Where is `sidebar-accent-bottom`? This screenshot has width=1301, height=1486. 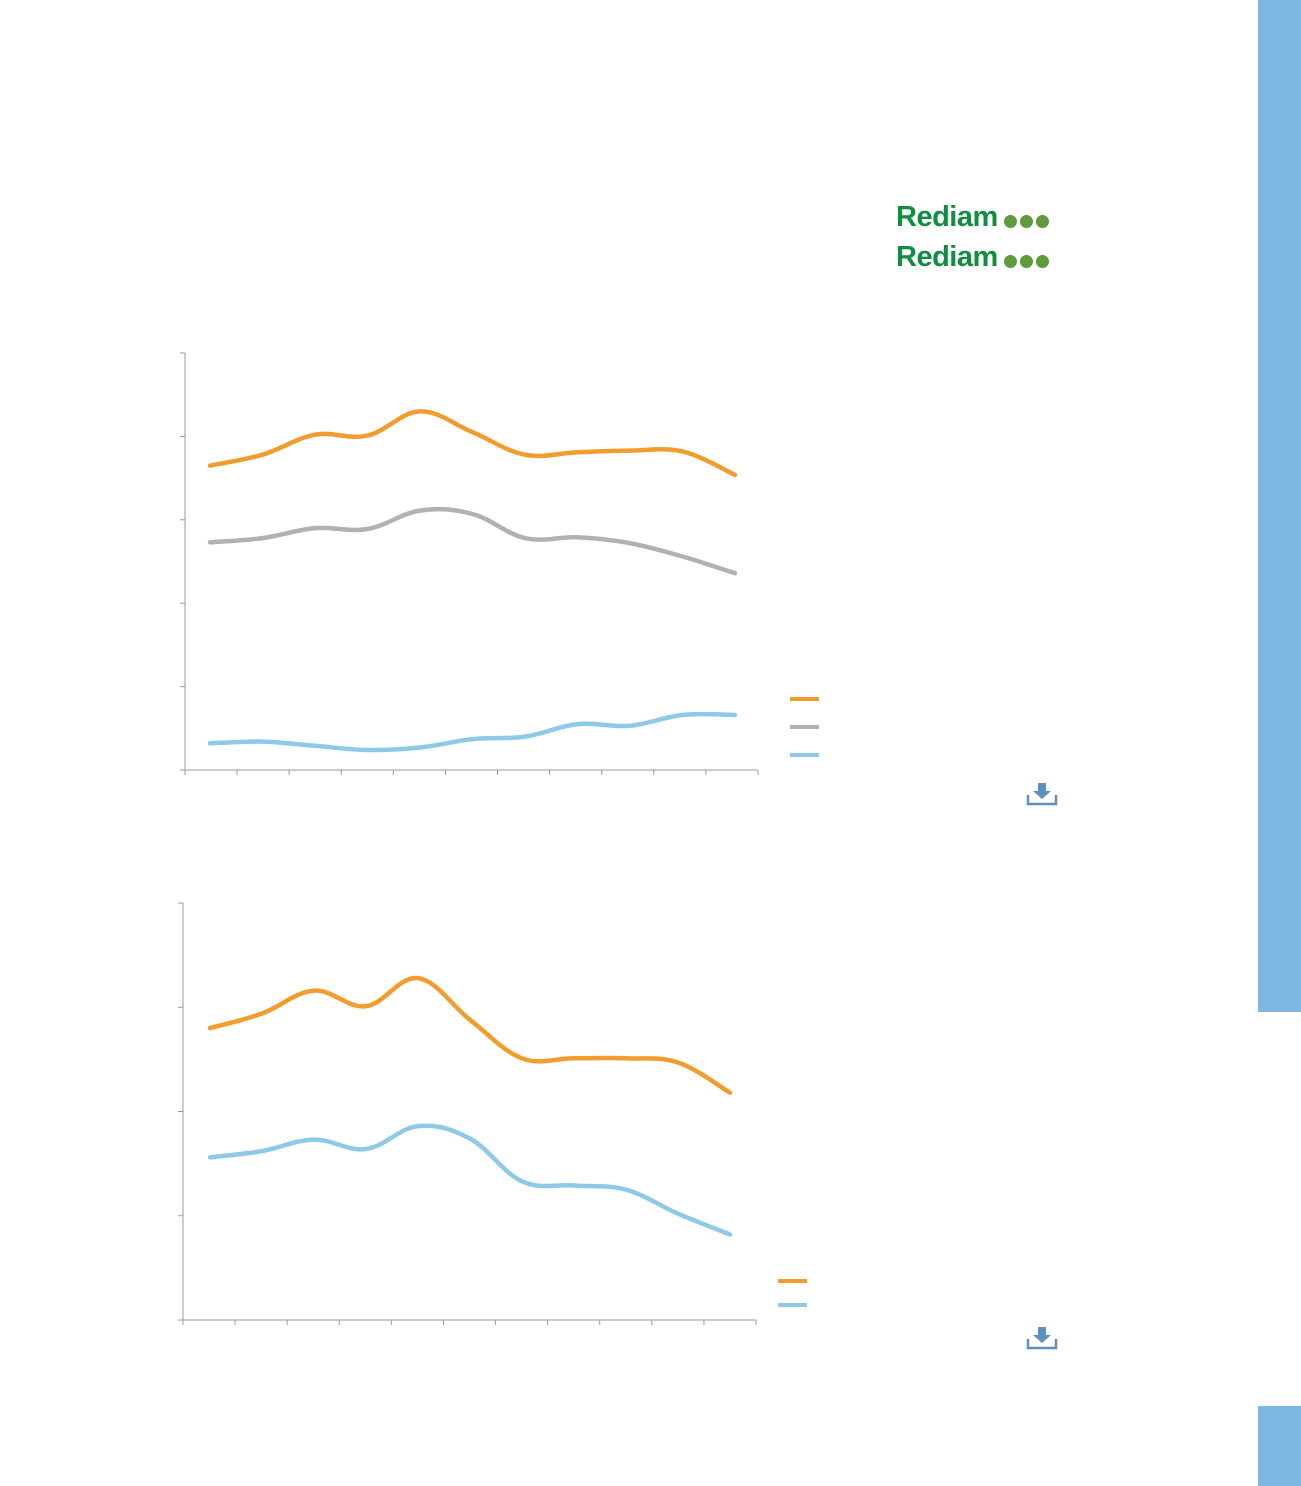 sidebar-accent-bottom is located at coordinates (1279, 1446).